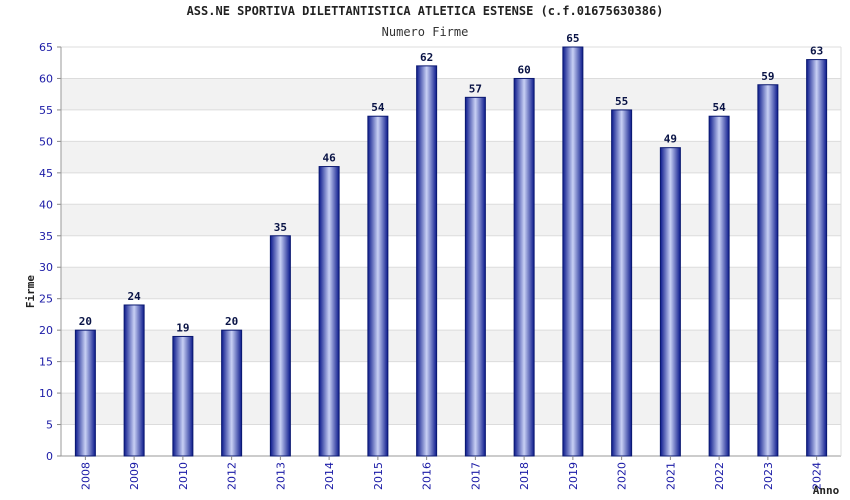 Image resolution: width=850 pixels, height=500 pixels. What do you see at coordinates (46, 47) in the screenshot?
I see `y-tick-label: 65` at bounding box center [46, 47].